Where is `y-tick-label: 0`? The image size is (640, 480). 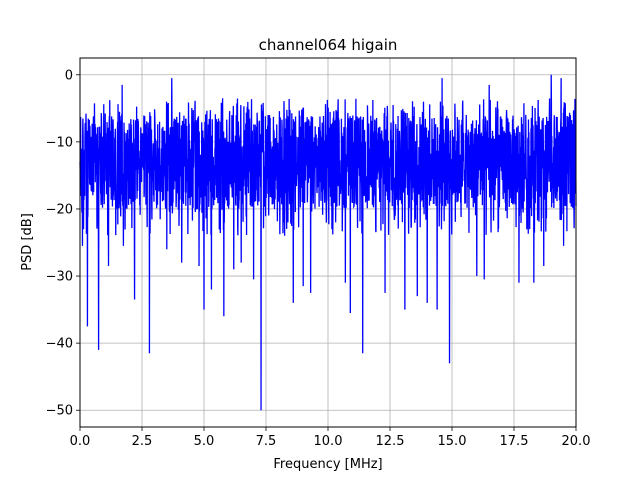
y-tick-label: 0 is located at coordinates (69, 75).